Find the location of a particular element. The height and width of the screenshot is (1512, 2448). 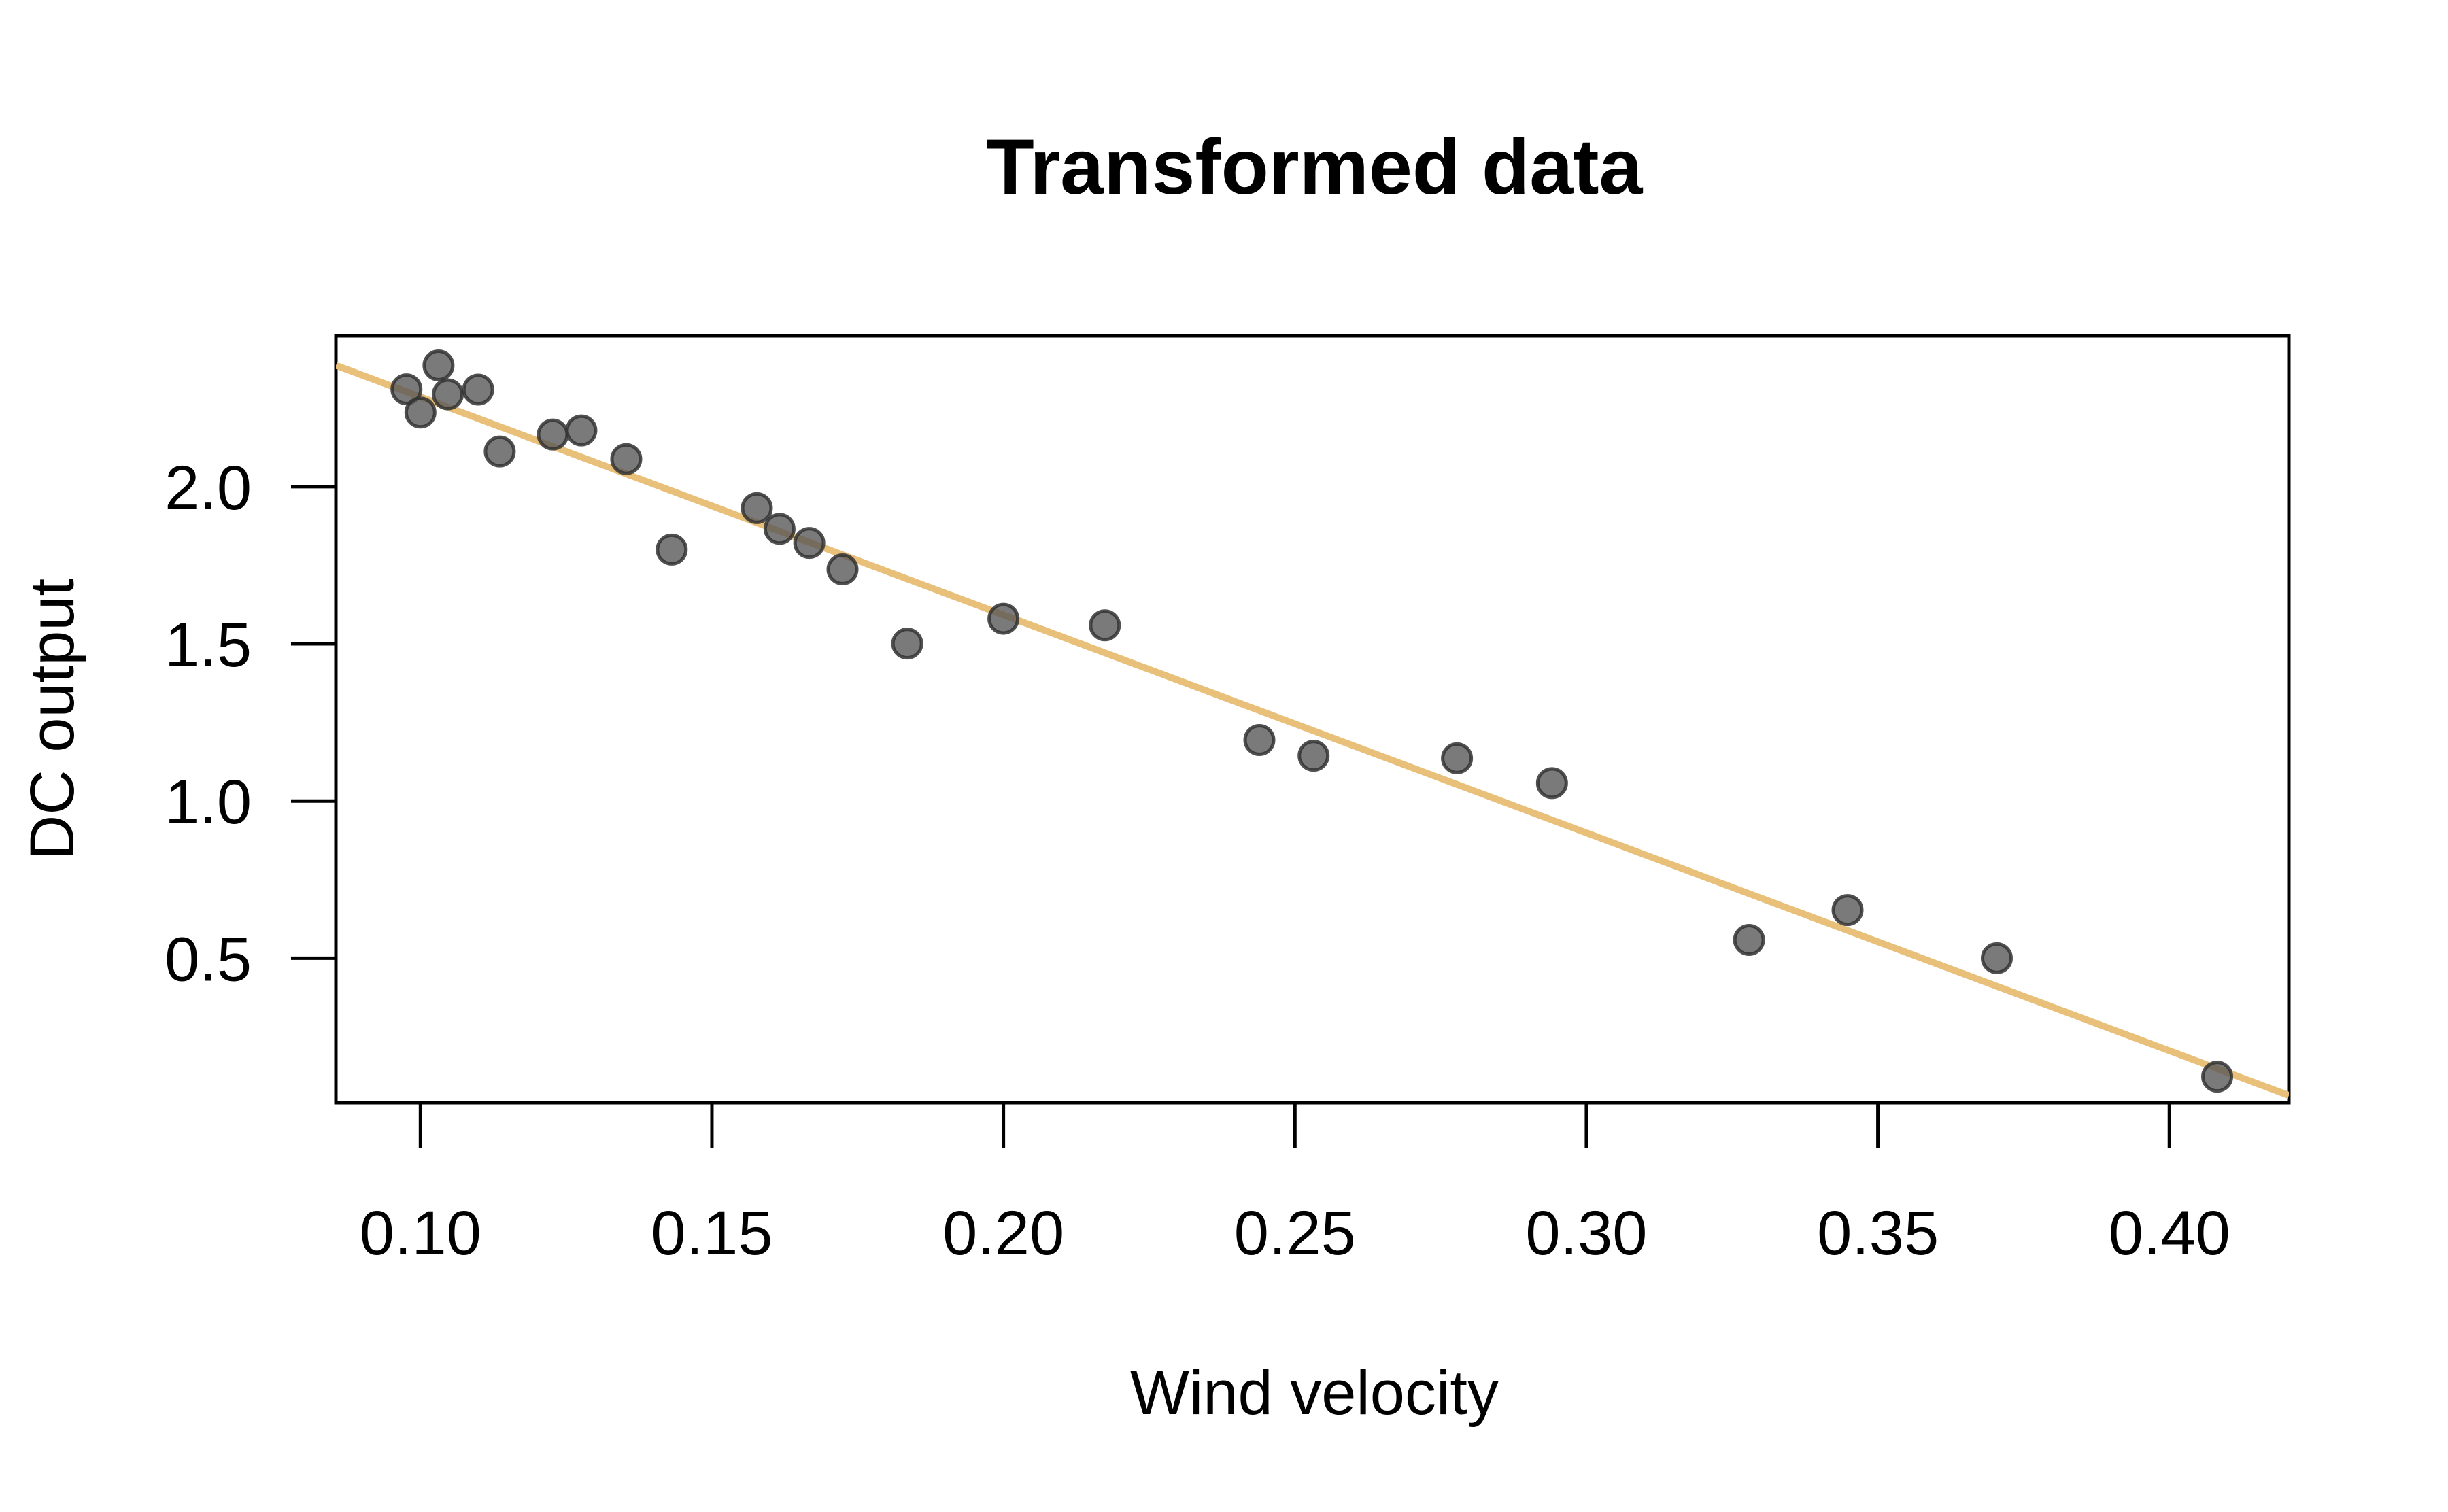

y-tick-label: 1.0 is located at coordinates (209, 803).